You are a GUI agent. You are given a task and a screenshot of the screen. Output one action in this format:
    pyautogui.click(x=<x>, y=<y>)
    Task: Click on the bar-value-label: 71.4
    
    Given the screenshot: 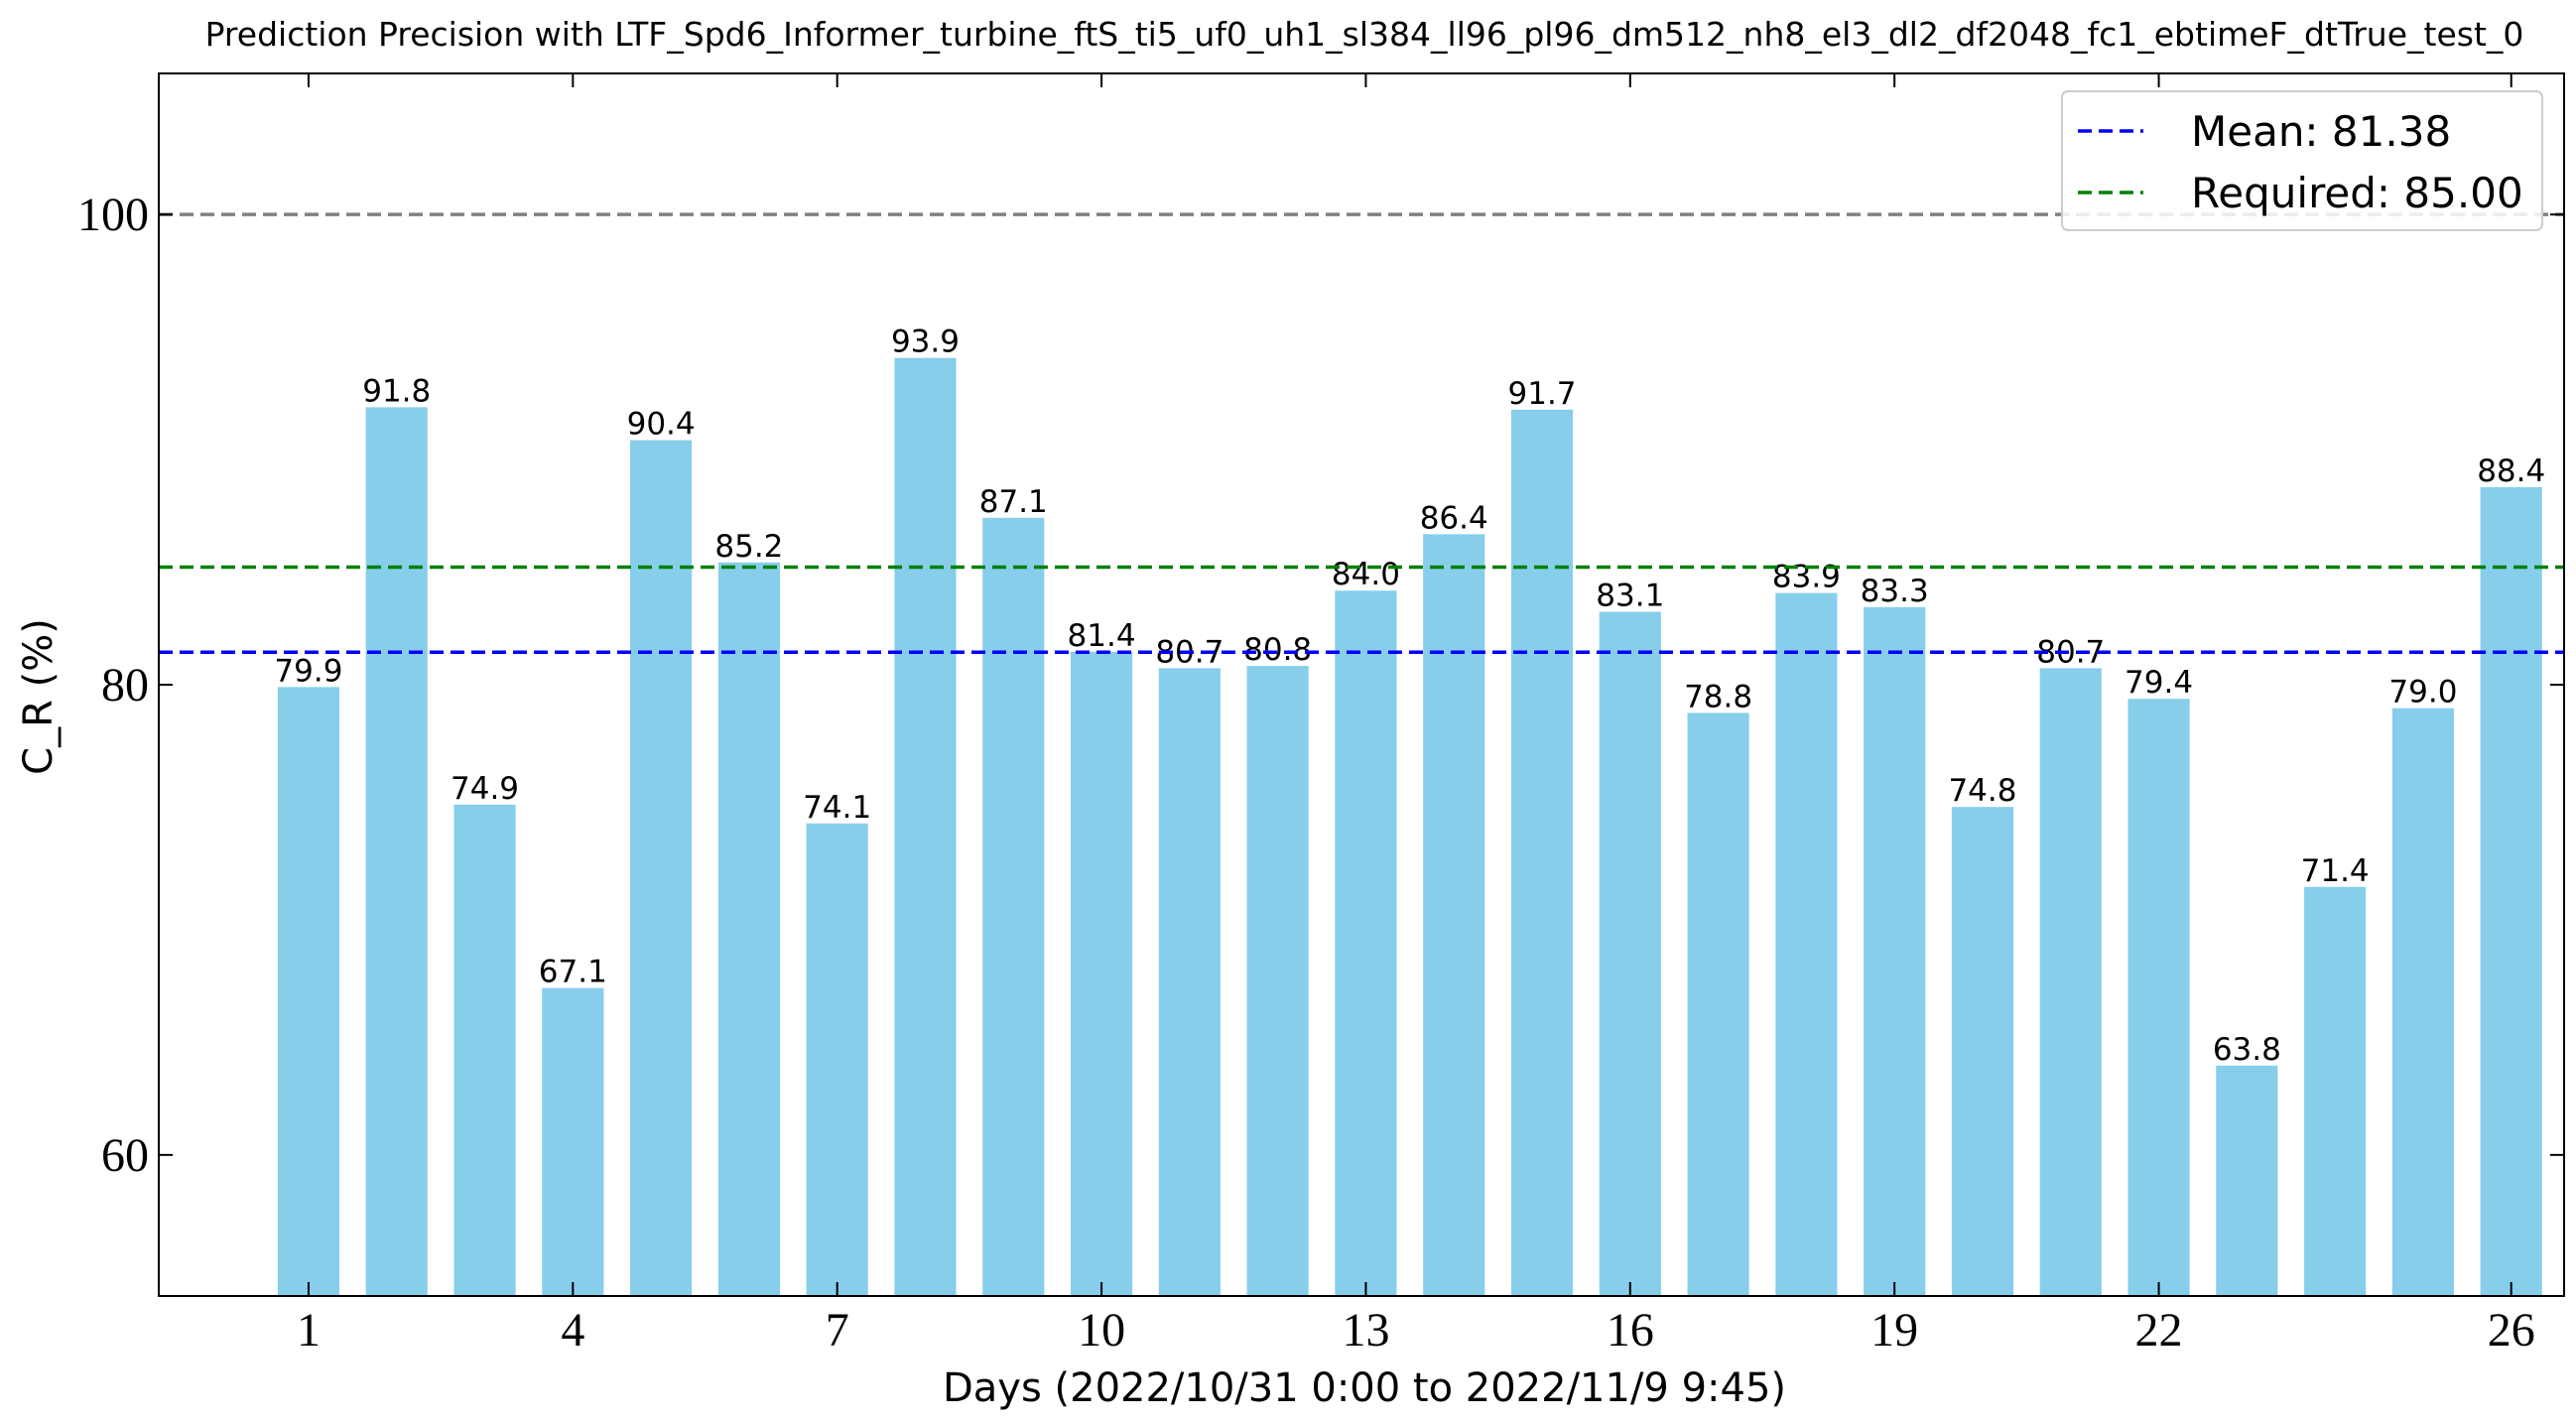 What is the action you would take?
    pyautogui.click(x=2335, y=871)
    